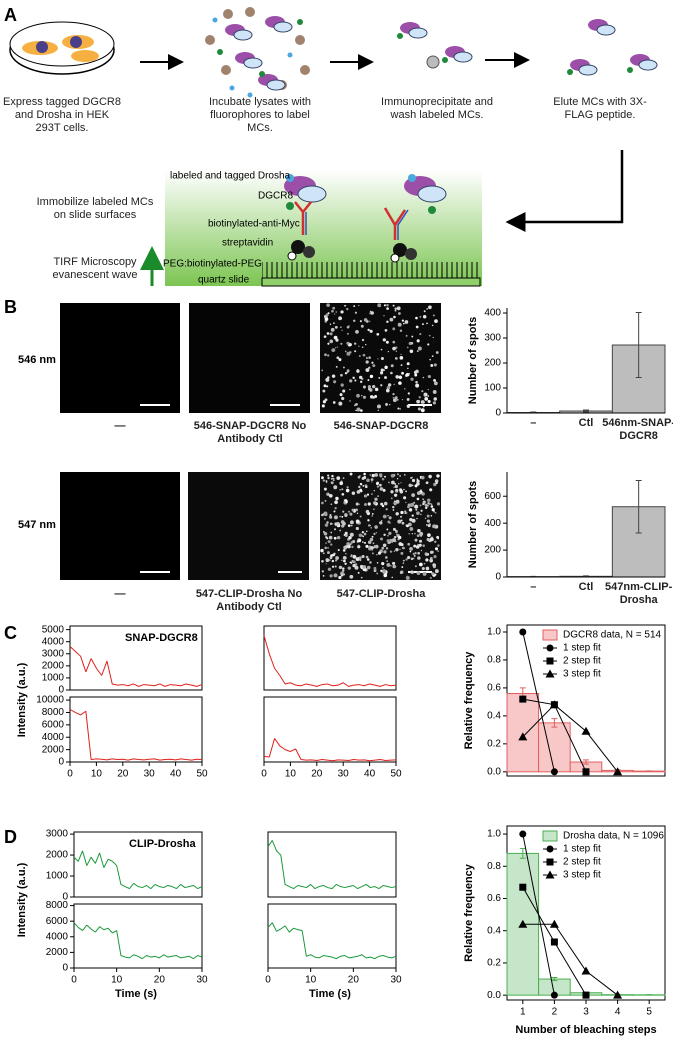 The height and width of the screenshot is (1055, 673). I want to click on y-axis-label: Number of spots, so click(473, 524).